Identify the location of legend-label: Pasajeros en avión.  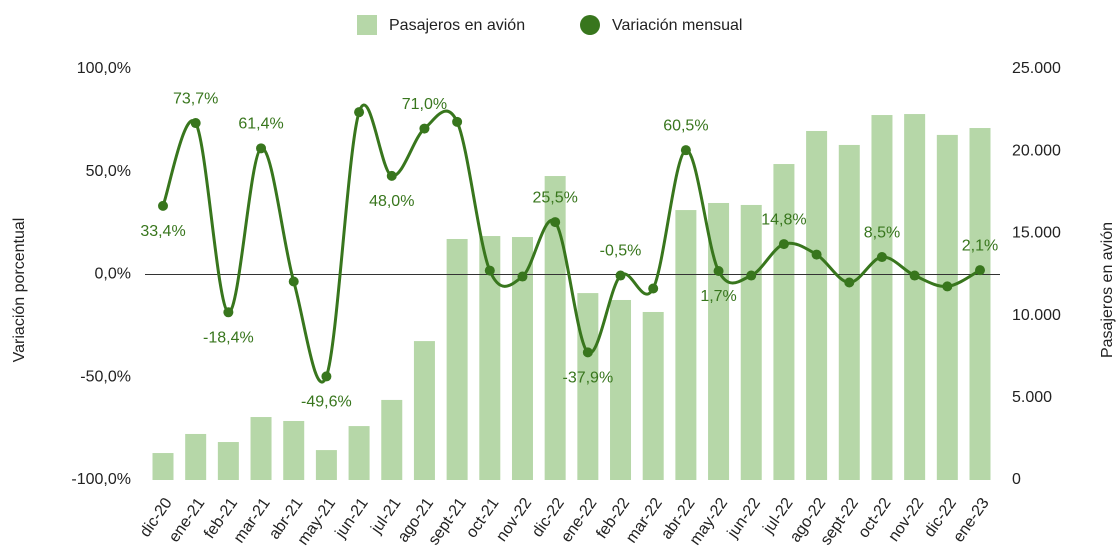
(457, 25).